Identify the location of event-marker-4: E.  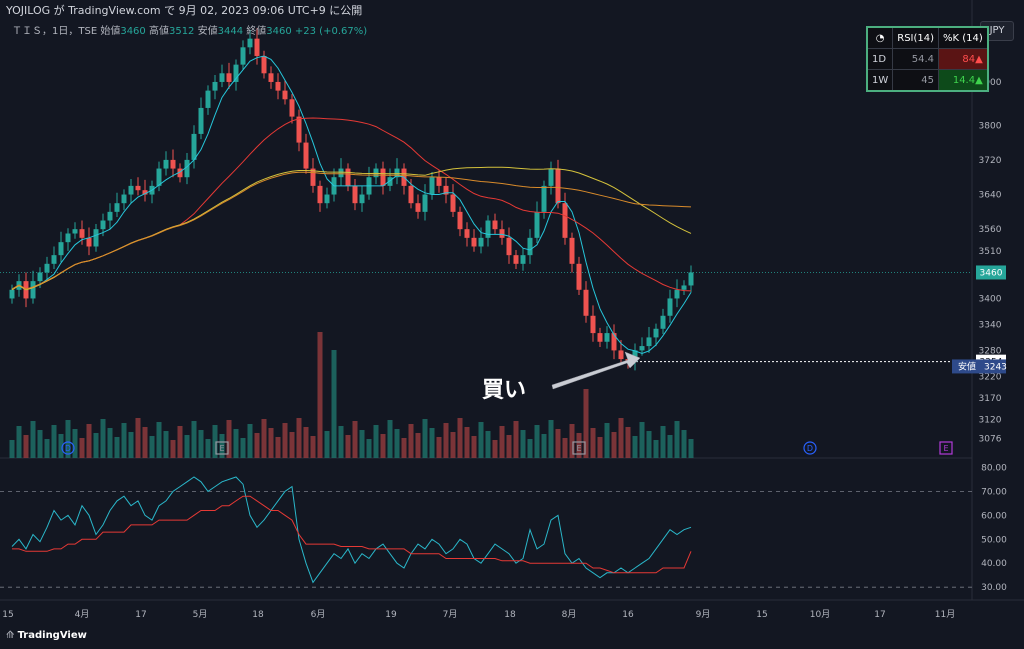
(946, 448).